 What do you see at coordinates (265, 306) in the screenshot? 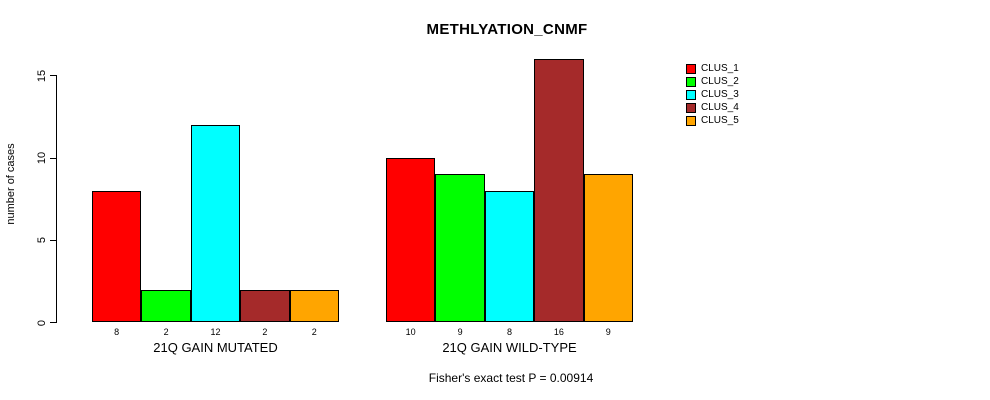
I see `bar-clus_4-group1` at bounding box center [265, 306].